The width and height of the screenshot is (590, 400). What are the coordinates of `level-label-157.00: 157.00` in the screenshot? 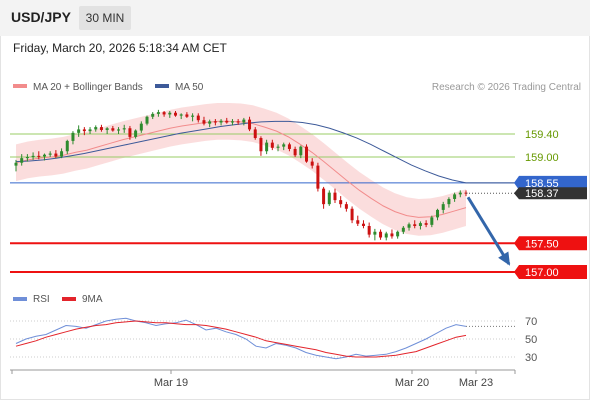 It's located at (542, 273).